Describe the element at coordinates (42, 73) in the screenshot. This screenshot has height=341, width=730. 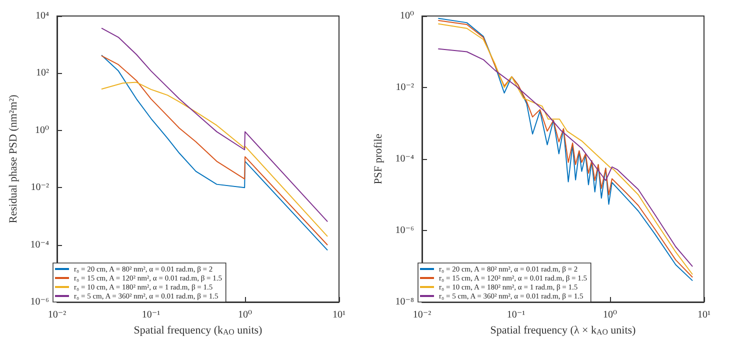
I see `y-tick-label: 10²` at that location.